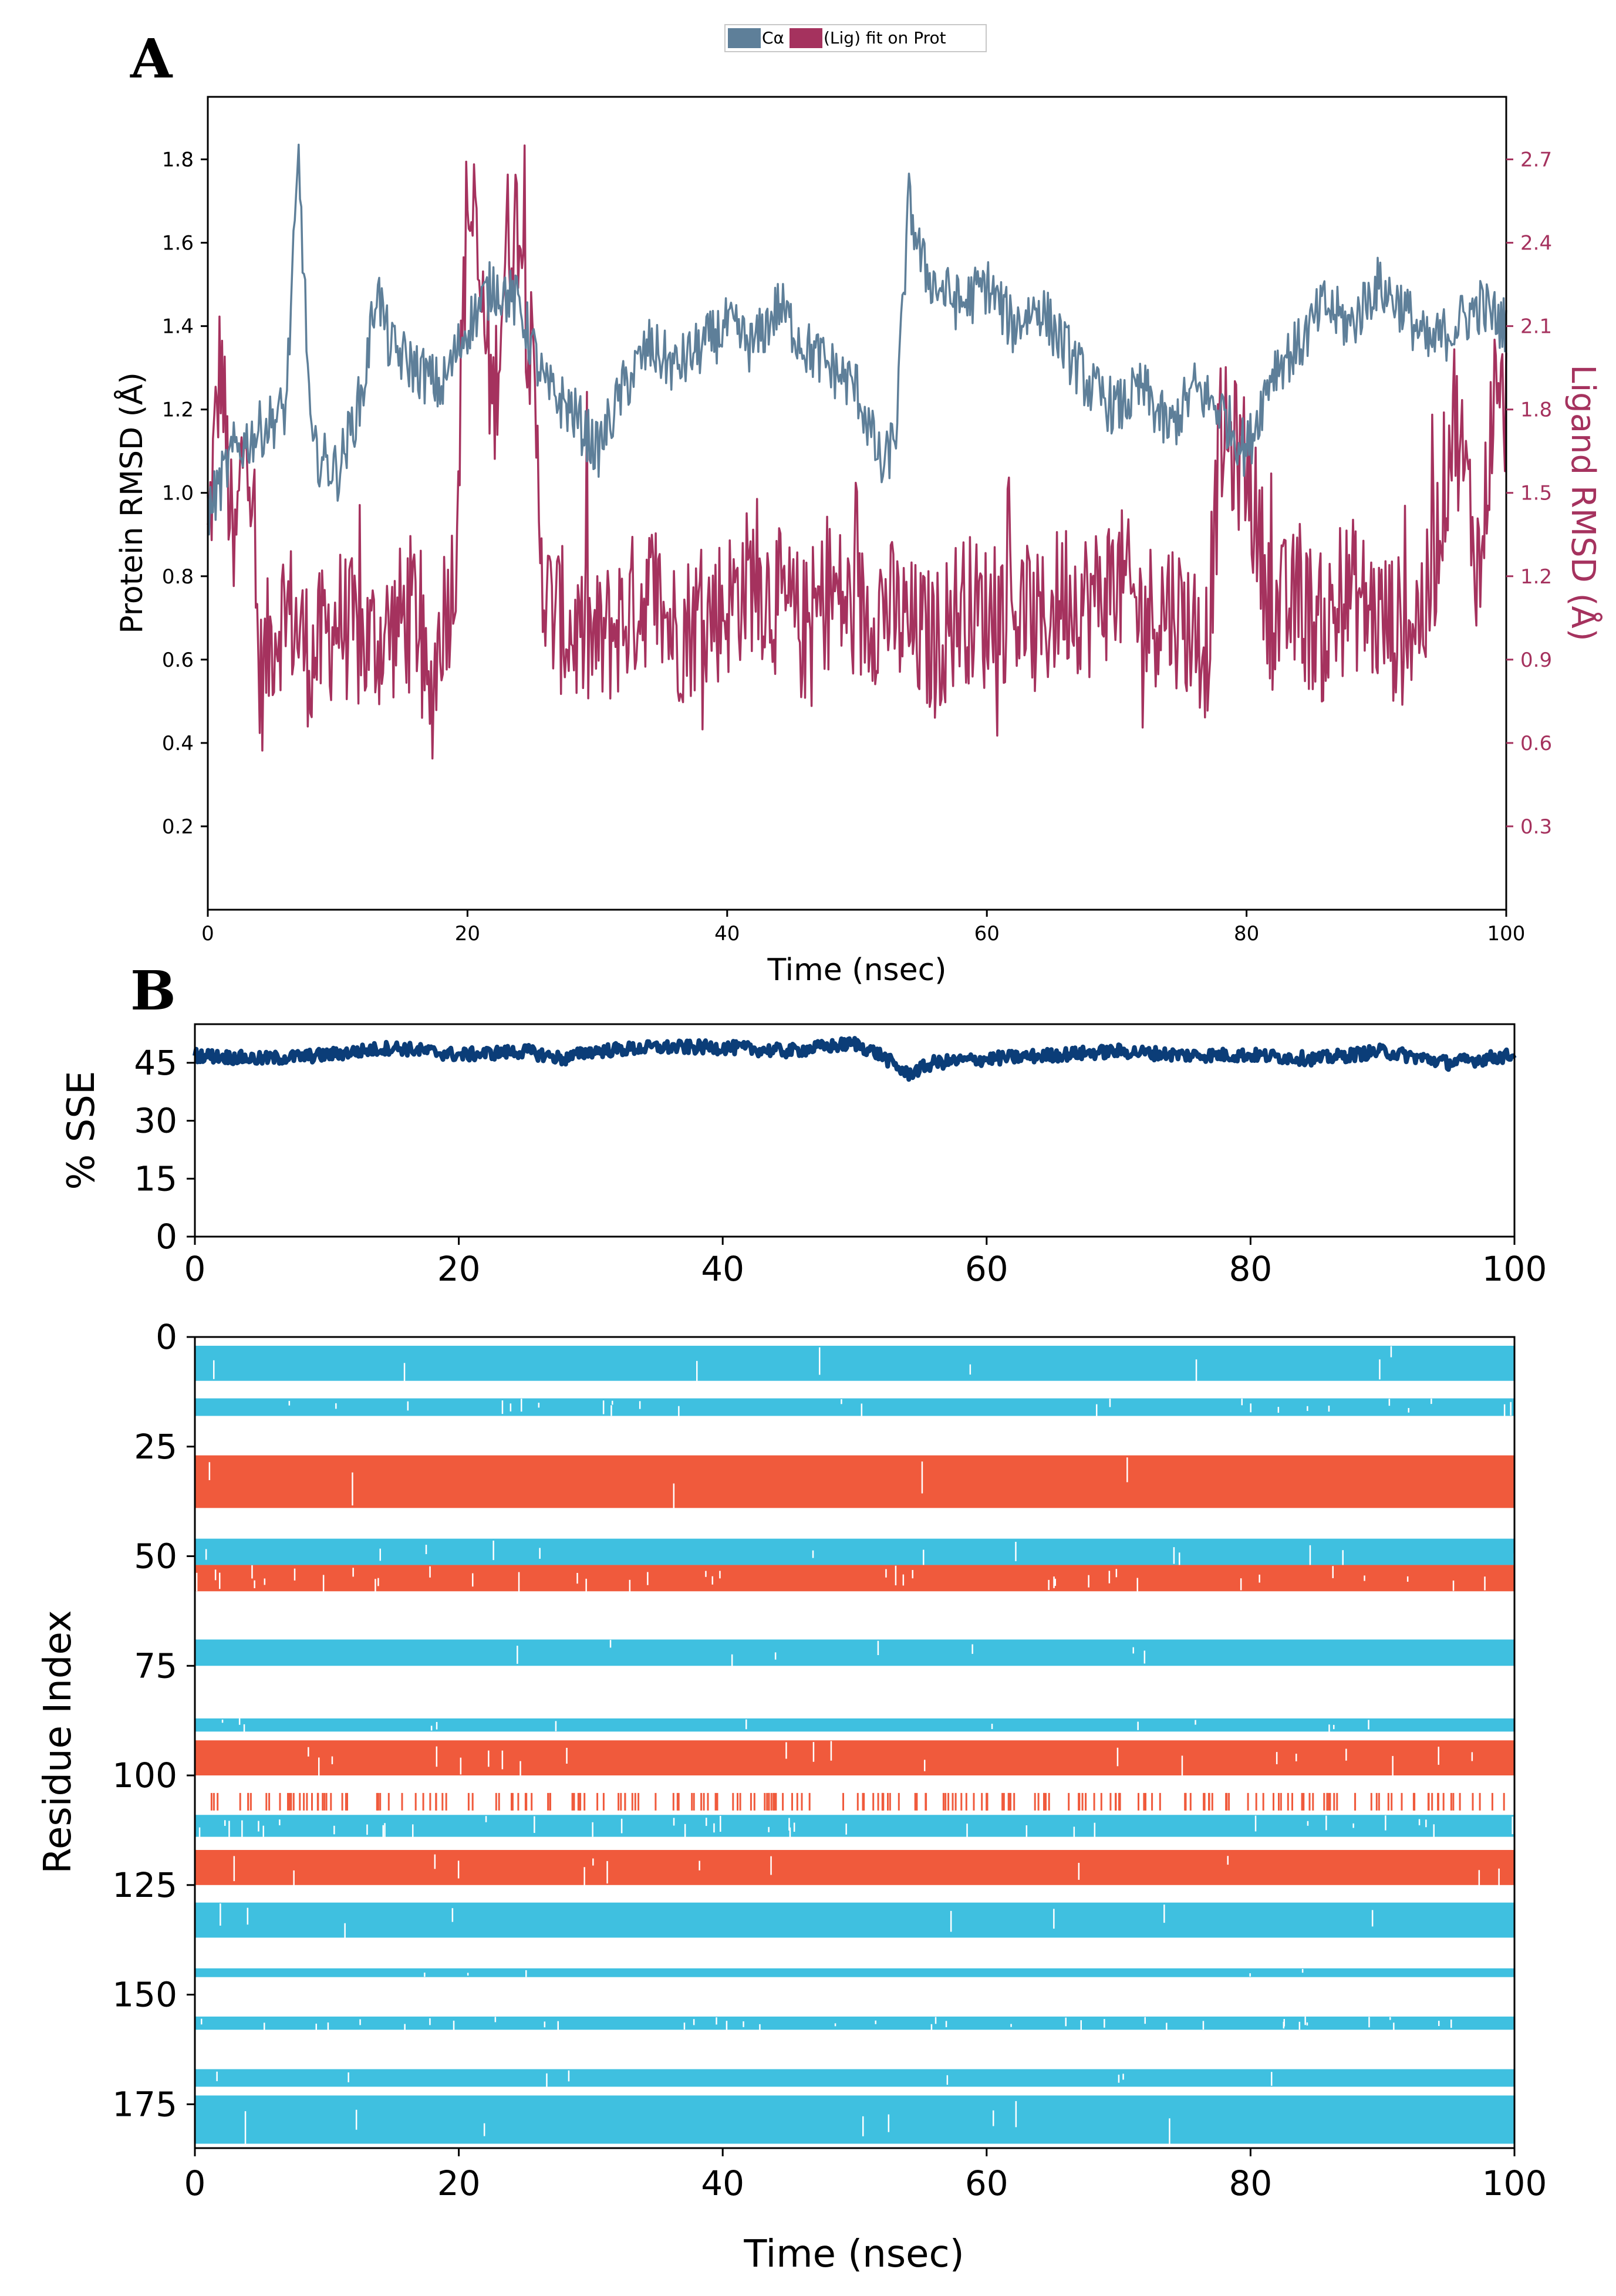  I want to click on timeline-x-tick-label: 100, so click(1514, 2183).